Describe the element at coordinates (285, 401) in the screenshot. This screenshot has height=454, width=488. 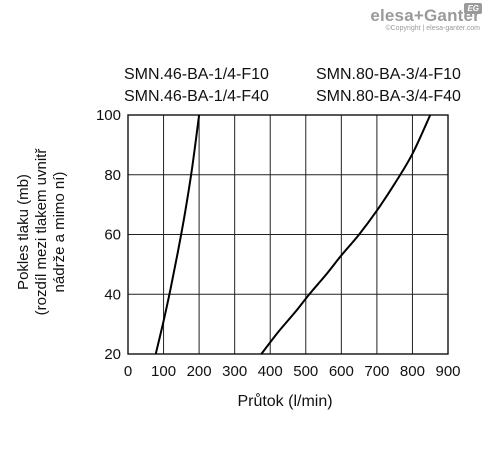
I see `x-axis-title: Průtok (l/min)` at that location.